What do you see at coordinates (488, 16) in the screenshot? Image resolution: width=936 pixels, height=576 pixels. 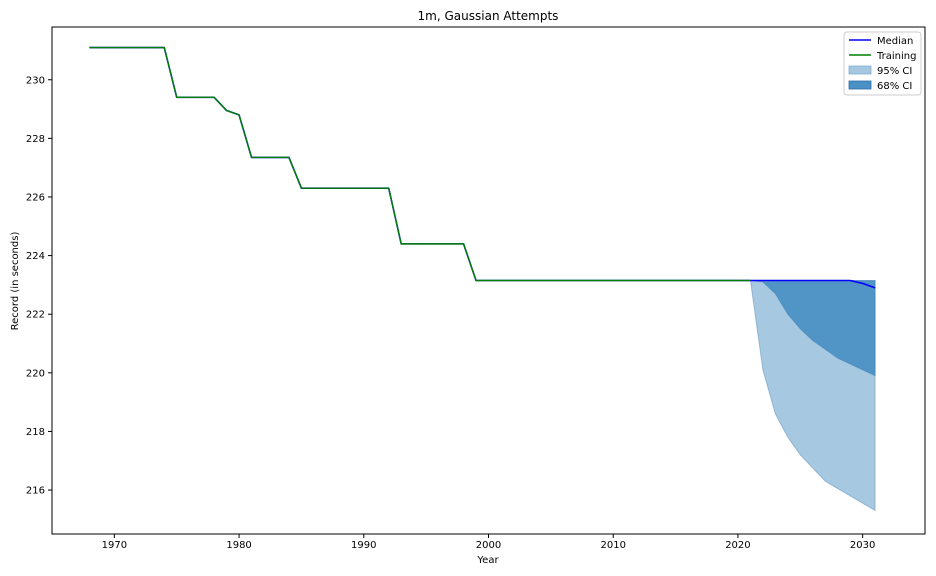 I see `chart-title: 1m, Gaussian Attempts` at bounding box center [488, 16].